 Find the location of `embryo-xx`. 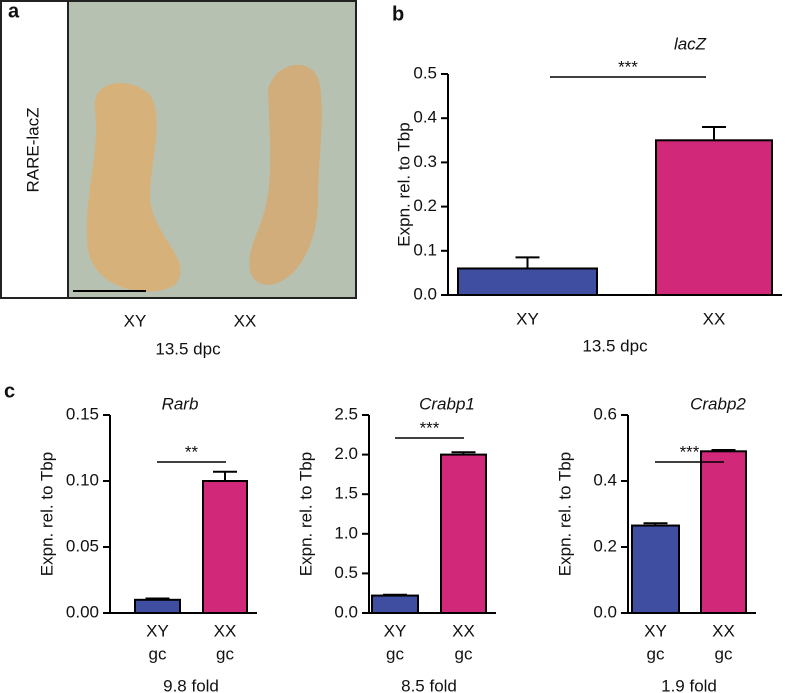

embryo-xx is located at coordinates (285, 174).